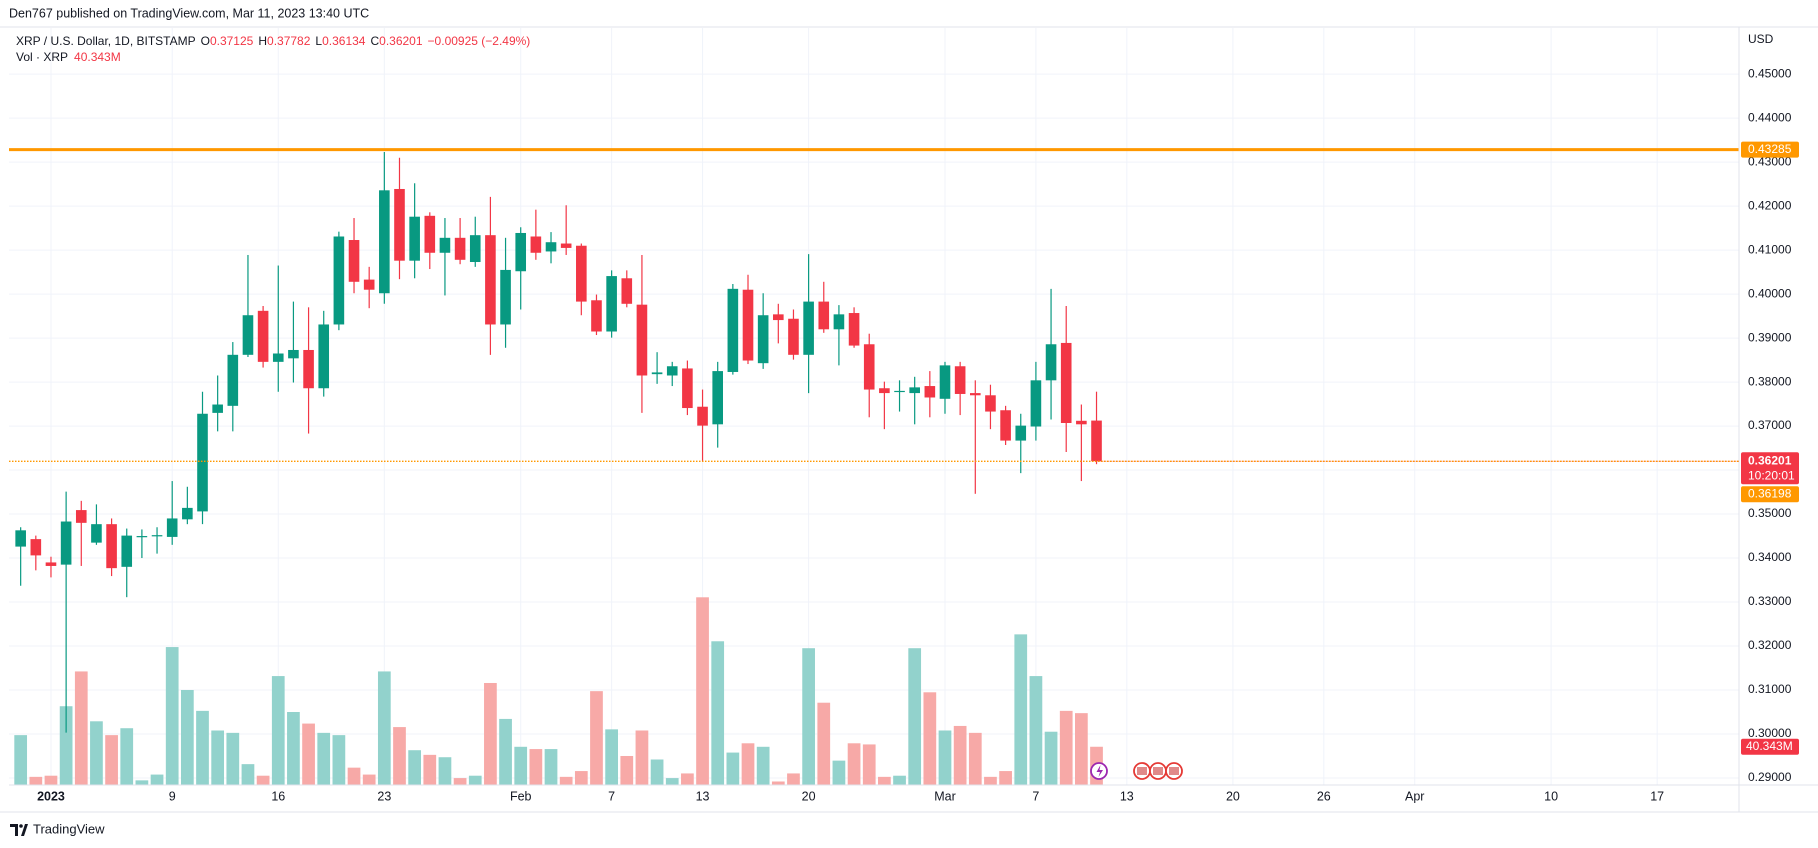  What do you see at coordinates (1770, 149) in the screenshot?
I see `hline-label-bg` at bounding box center [1770, 149].